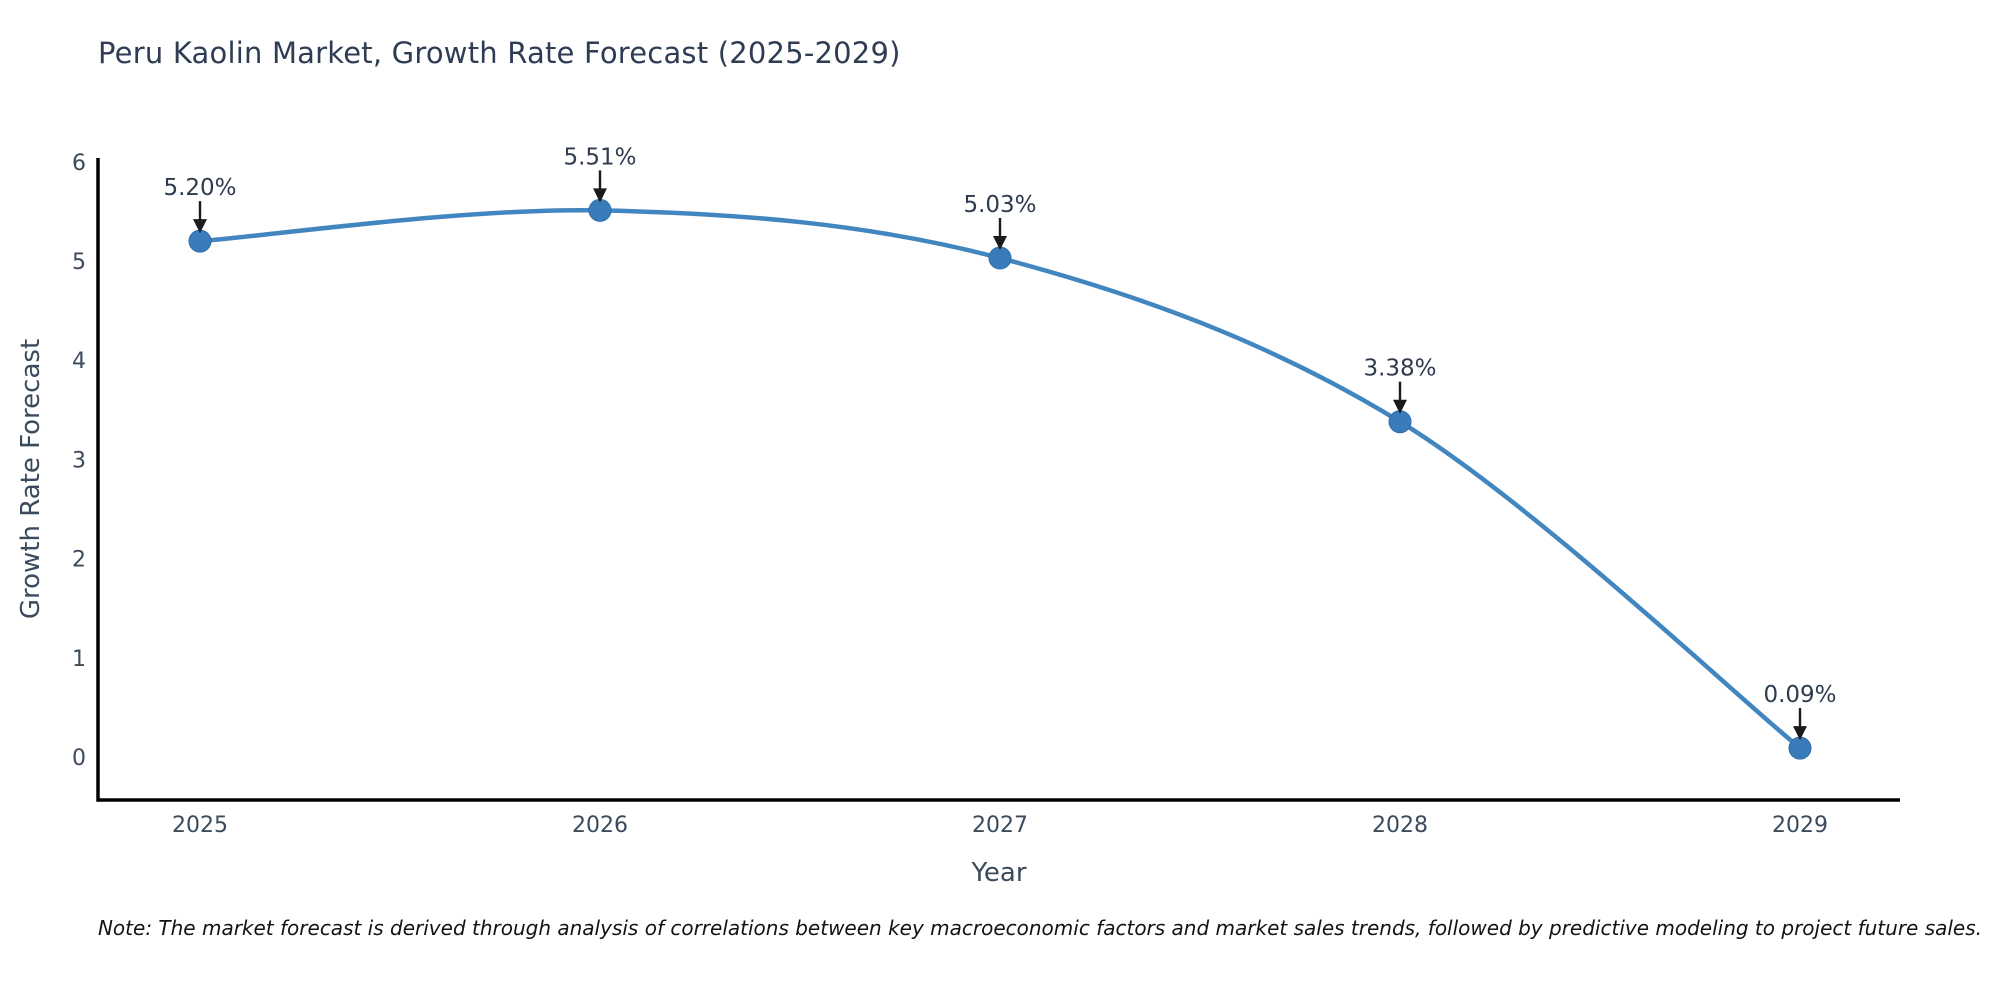  Describe the element at coordinates (1799, 695) in the screenshot. I see `annotation-label: 0.09%` at that location.